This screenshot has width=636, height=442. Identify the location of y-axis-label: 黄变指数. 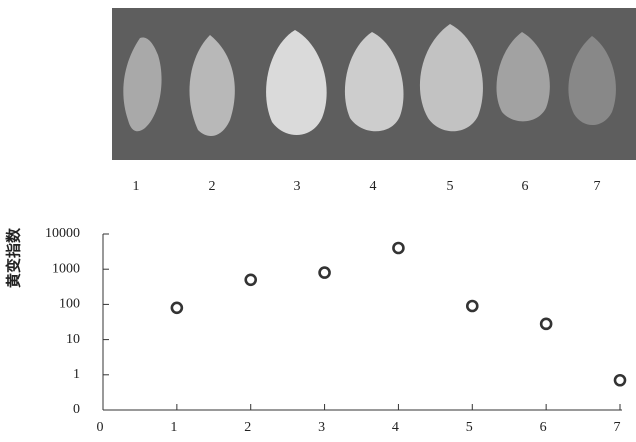
(14, 257).